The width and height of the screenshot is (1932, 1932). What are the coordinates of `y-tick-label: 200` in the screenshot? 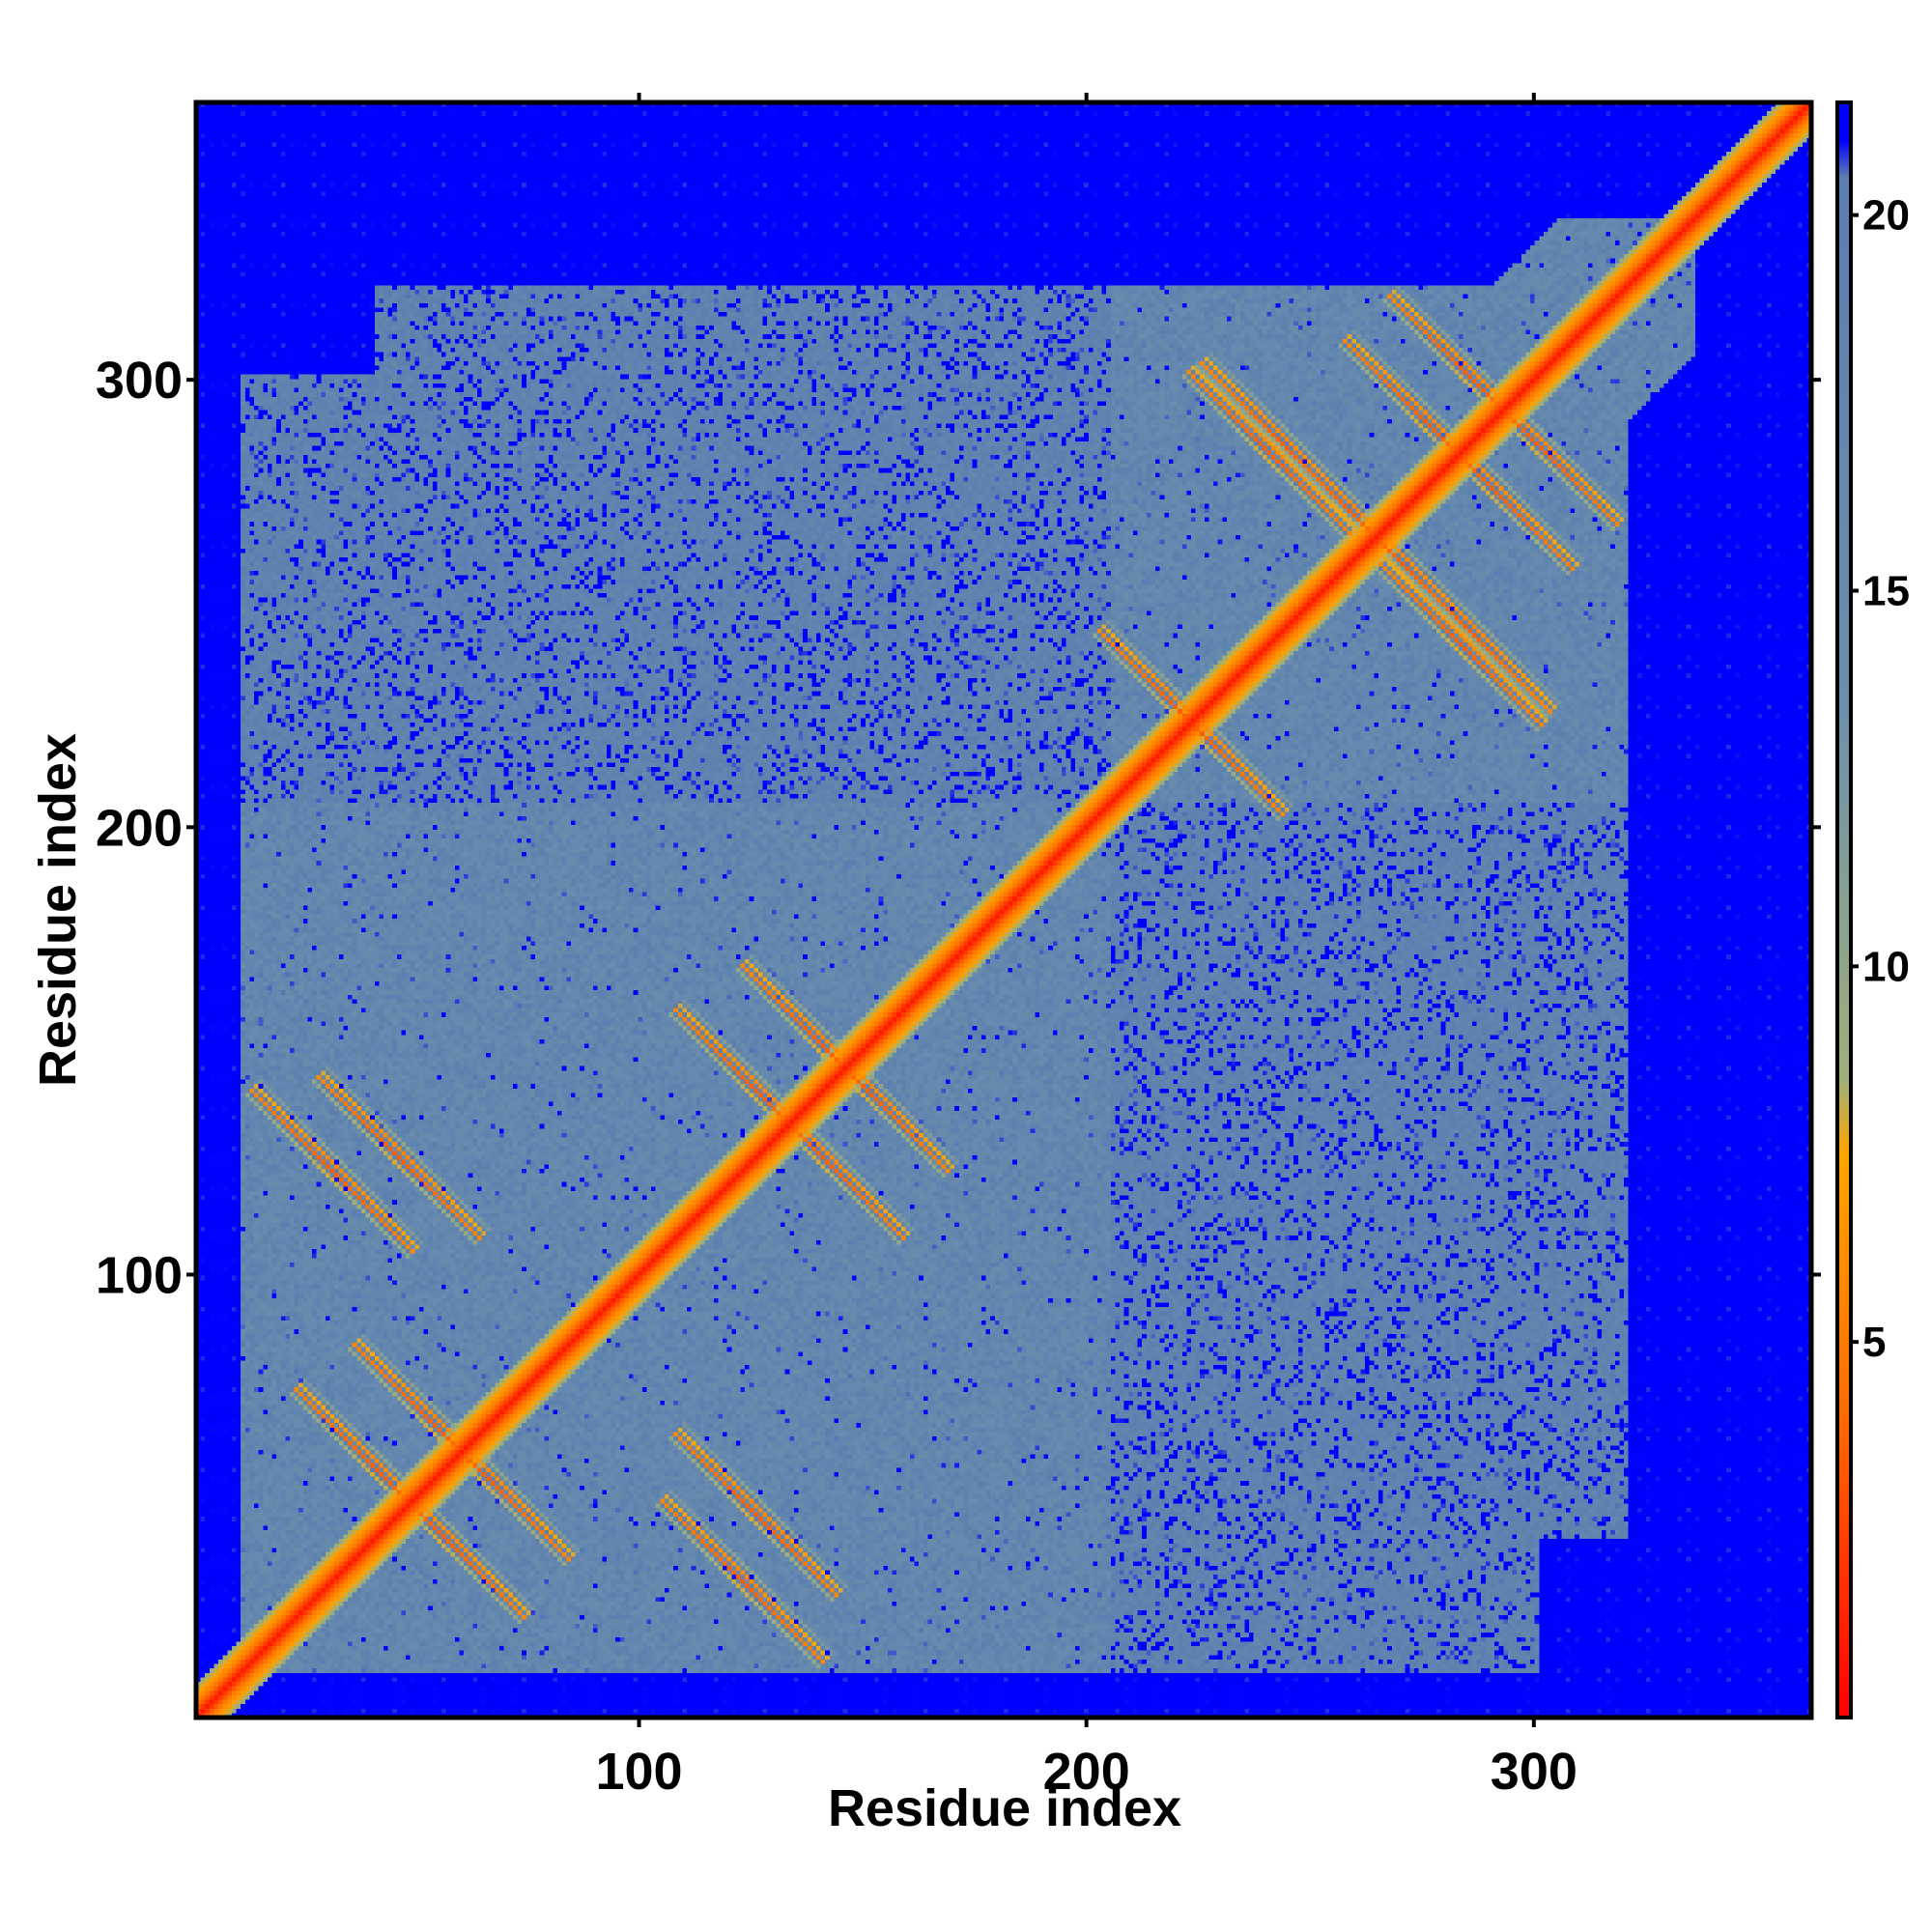 It's located at (139, 828).